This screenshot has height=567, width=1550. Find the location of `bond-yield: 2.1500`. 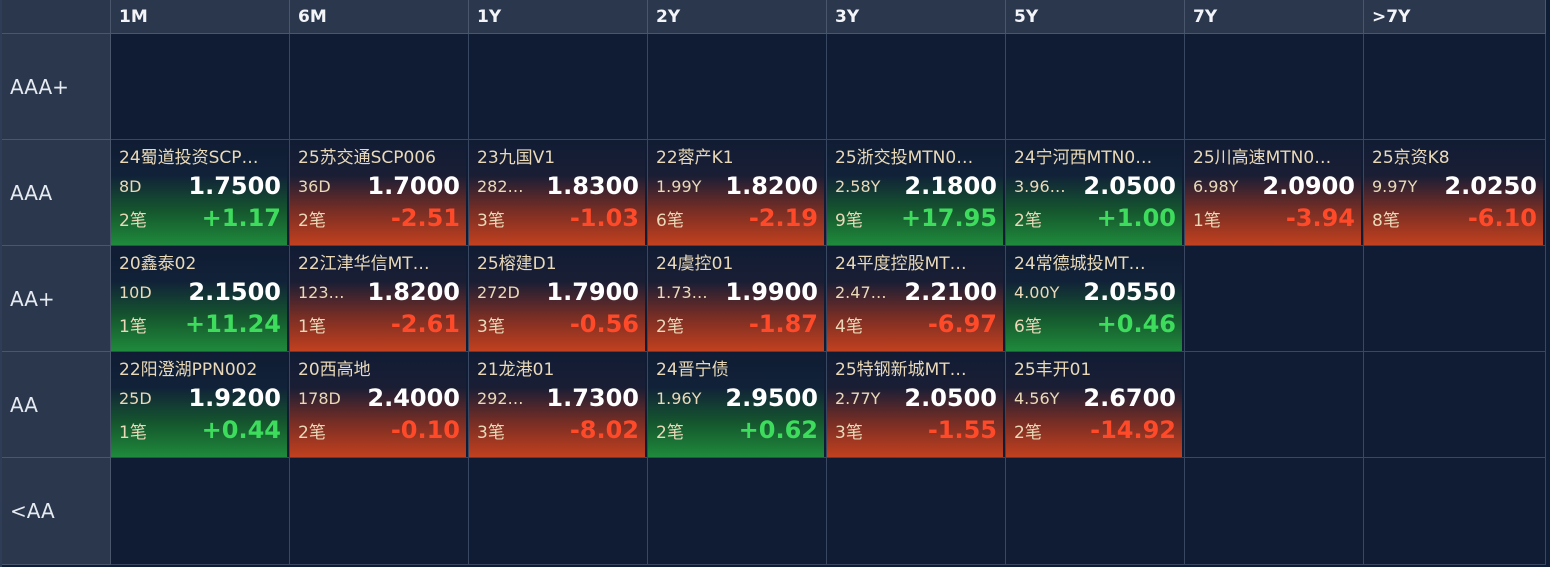

bond-yield: 2.1500 is located at coordinates (234, 292).